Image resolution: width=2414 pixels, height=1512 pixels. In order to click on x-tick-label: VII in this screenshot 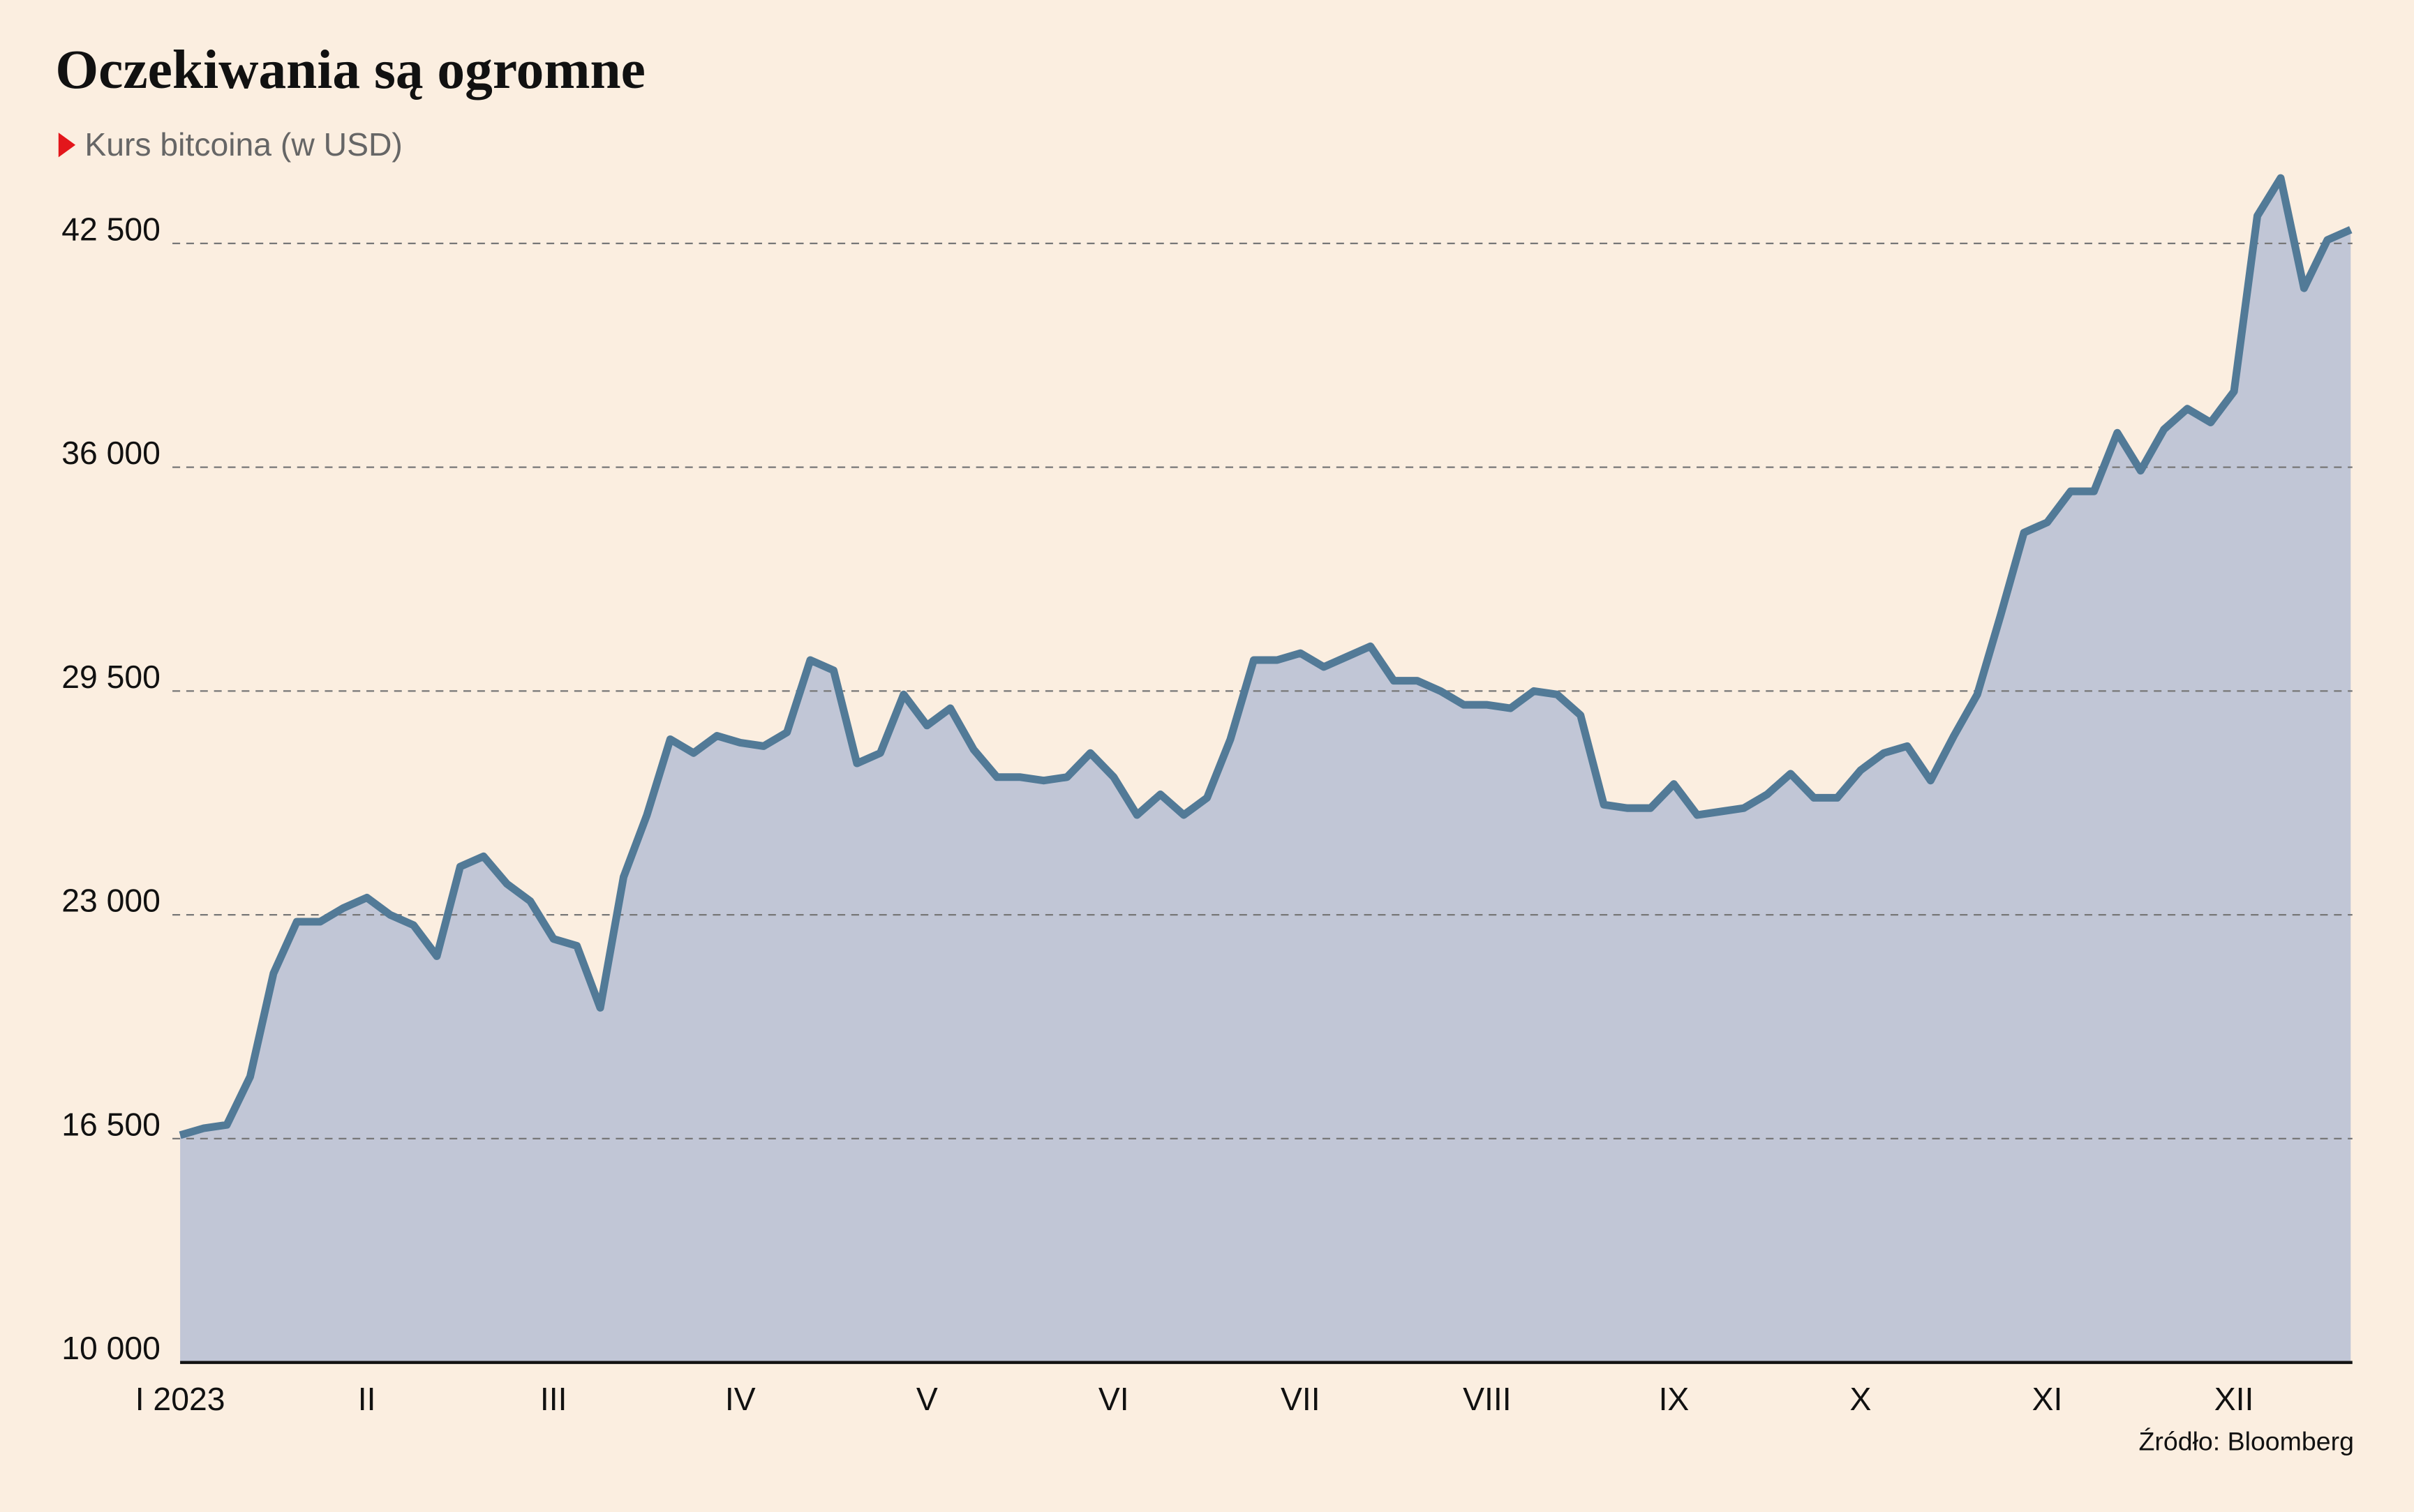, I will do `click(1300, 1399)`.